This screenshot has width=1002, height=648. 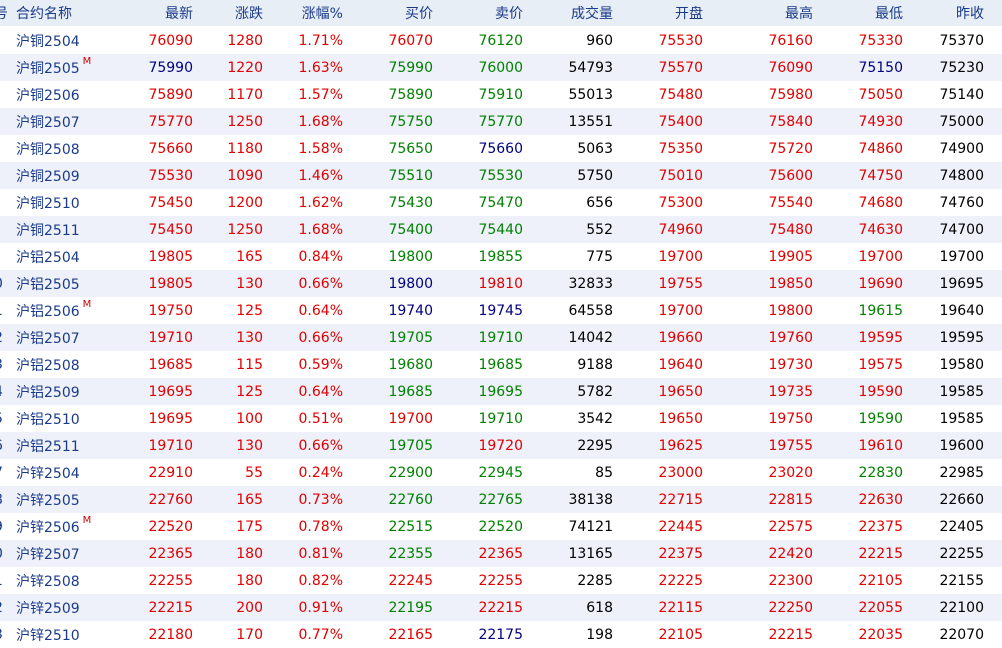 What do you see at coordinates (44, 14) in the screenshot?
I see `col-header-contract-name: 合约名称` at bounding box center [44, 14].